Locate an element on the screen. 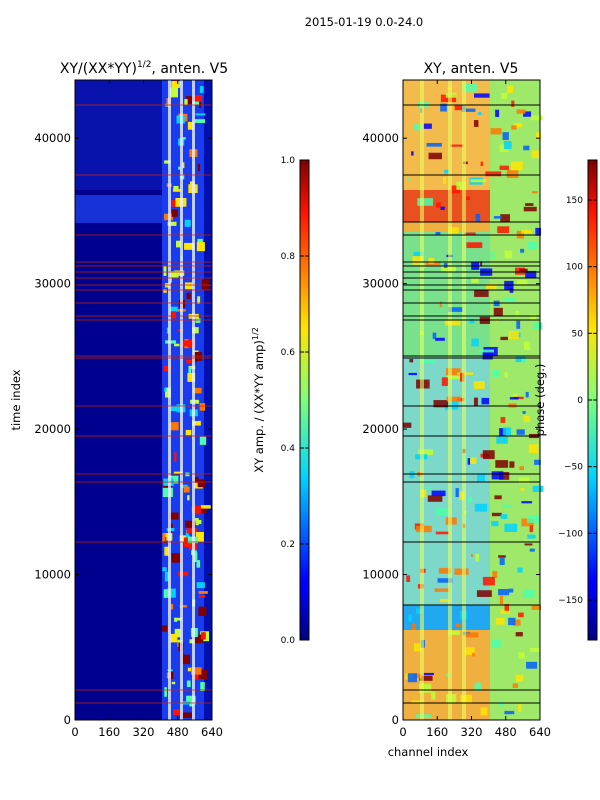 This screenshot has height=800, width=600. colorbar-tick-label: 0.8 is located at coordinates (288, 257).